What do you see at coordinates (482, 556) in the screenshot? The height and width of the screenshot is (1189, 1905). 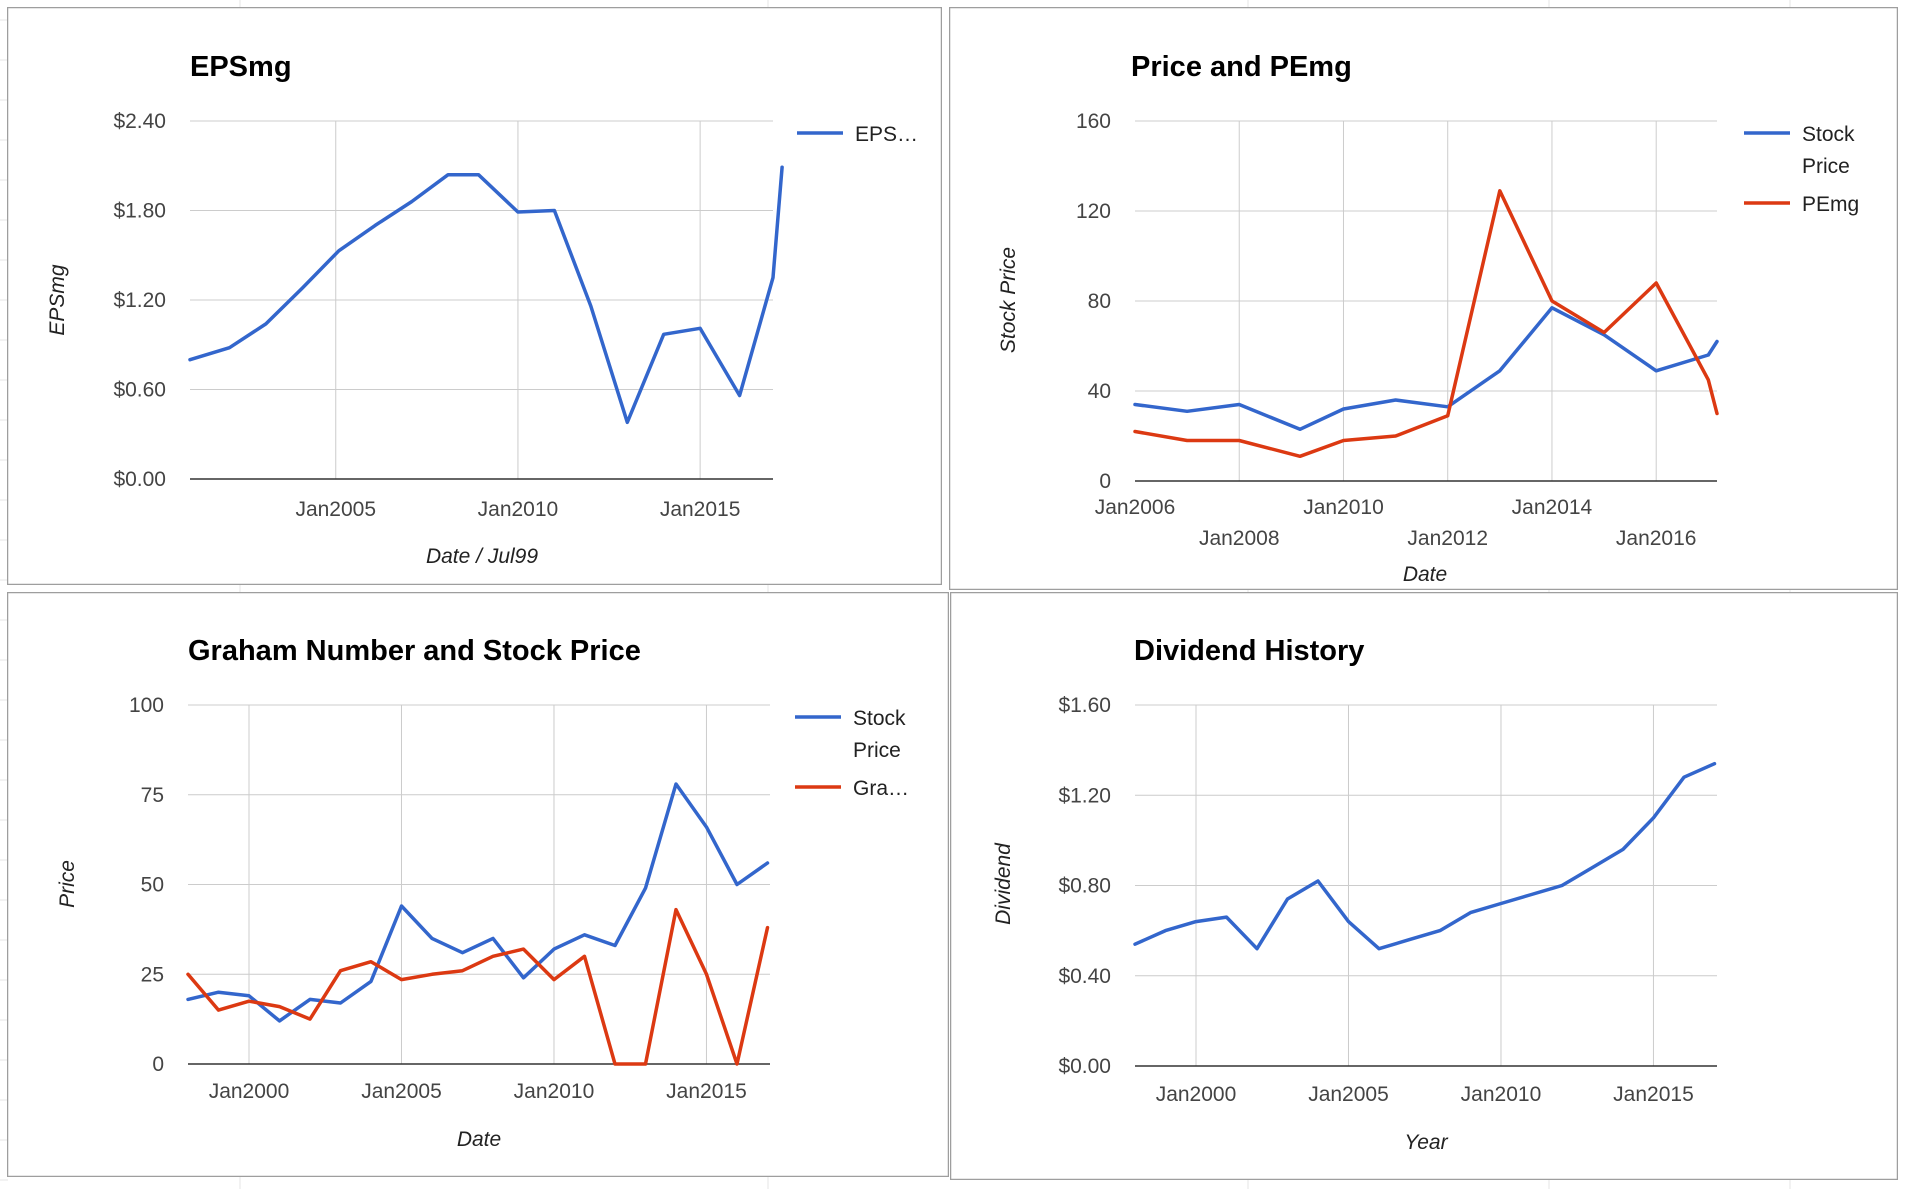 I see `x-axis-title: Date / Jul99` at bounding box center [482, 556].